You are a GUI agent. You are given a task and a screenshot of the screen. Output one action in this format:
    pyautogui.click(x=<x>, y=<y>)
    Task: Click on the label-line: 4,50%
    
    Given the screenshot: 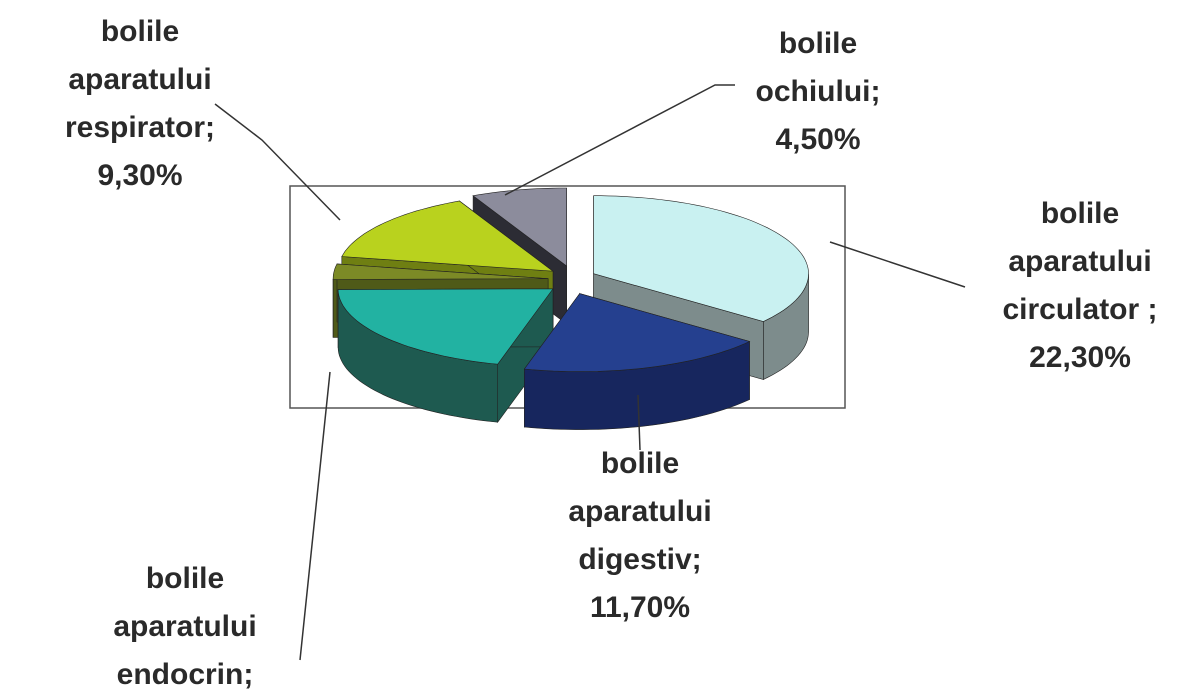 What is the action you would take?
    pyautogui.click(x=817, y=139)
    